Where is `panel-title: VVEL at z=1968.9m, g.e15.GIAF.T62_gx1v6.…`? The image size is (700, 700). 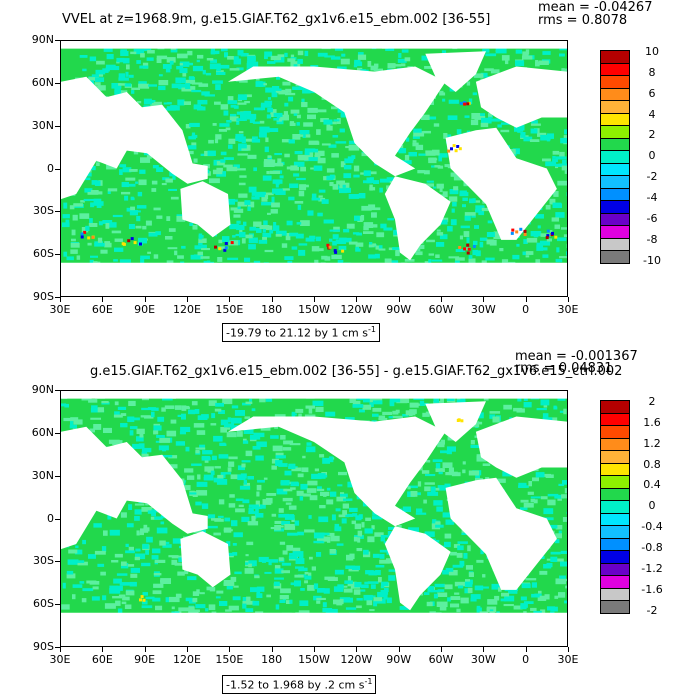
panel-title: VVEL at z=1968.9m, g.e15.GIAF.T62_gx1v6.… is located at coordinates (276, 19).